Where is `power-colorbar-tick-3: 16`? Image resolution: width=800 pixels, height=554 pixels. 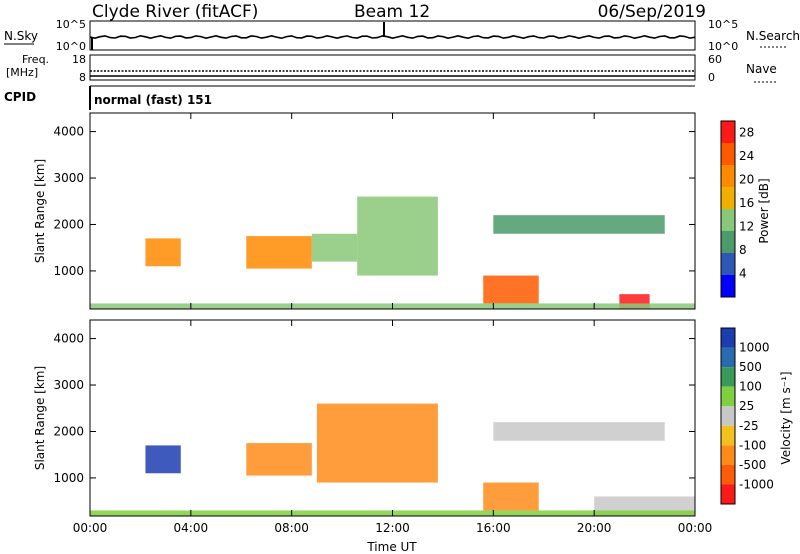
power-colorbar-tick-3: 16 is located at coordinates (746, 203).